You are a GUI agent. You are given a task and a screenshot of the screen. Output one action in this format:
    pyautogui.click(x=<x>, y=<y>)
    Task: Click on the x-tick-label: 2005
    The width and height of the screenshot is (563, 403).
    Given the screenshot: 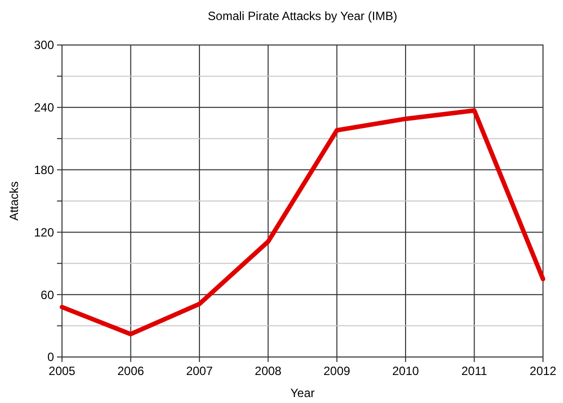 What is the action you would take?
    pyautogui.click(x=62, y=371)
    